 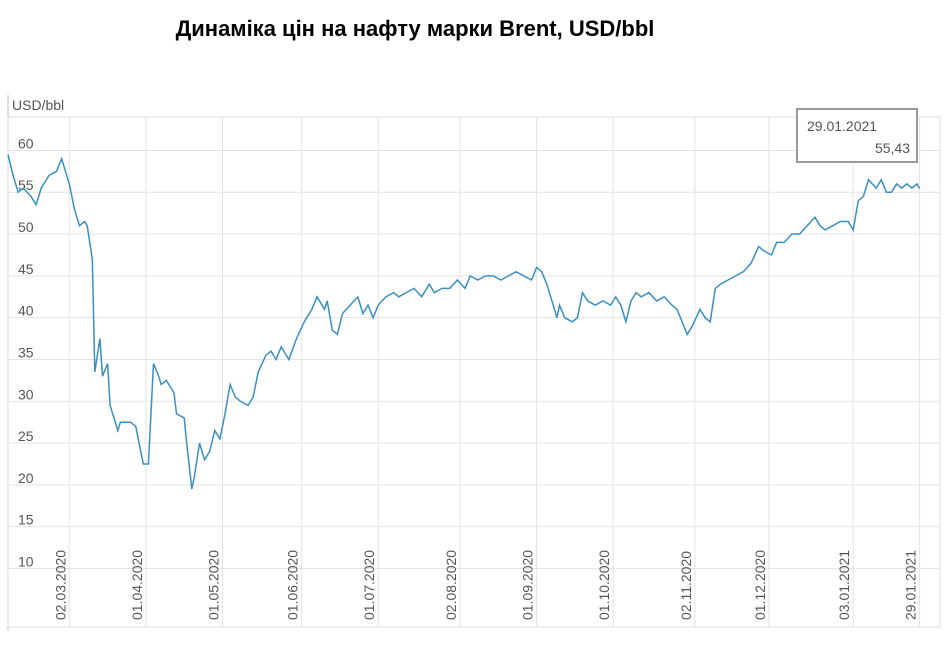 I want to click on y-tick-label: 15, so click(x=26, y=520).